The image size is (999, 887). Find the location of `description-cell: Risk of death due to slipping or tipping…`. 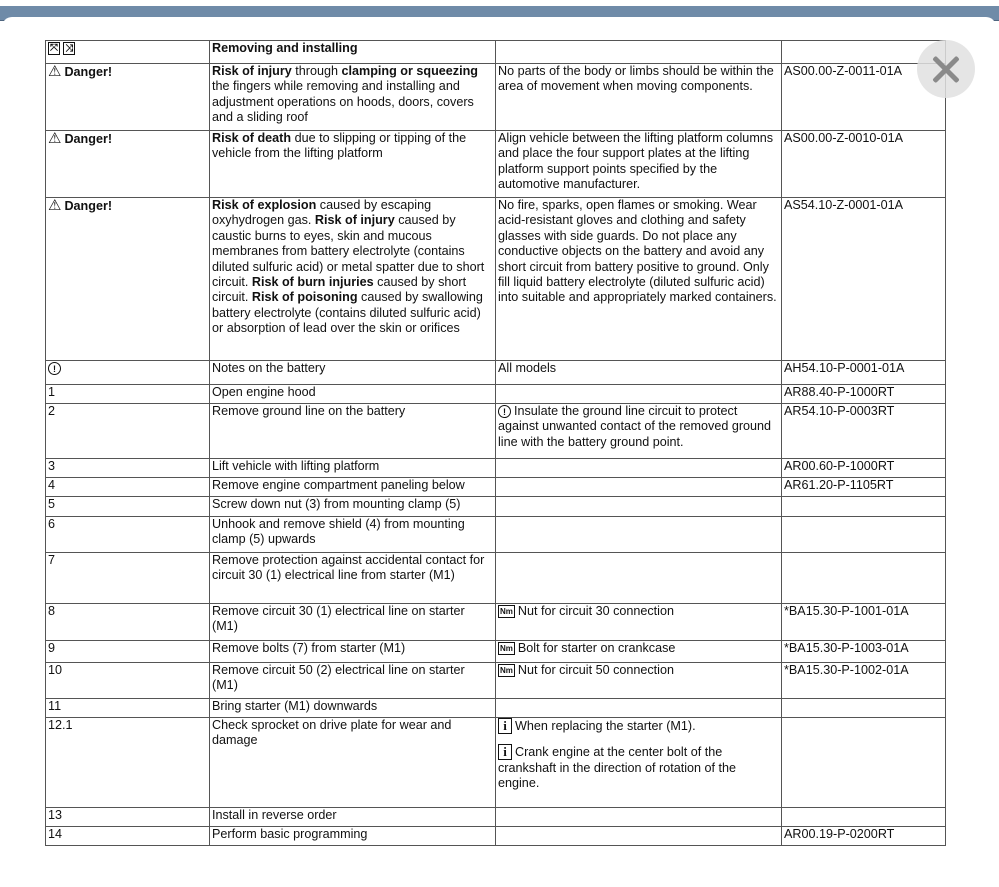

description-cell: Risk of death due to slipping or tipping… is located at coordinates (352, 164).